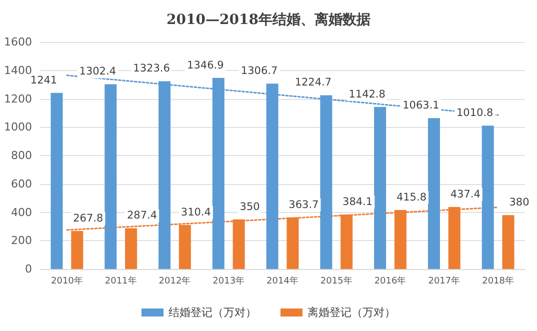 The image size is (537, 331). What do you see at coordinates (336, 281) in the screenshot?
I see `x-tick-label: 2015年` at bounding box center [336, 281].